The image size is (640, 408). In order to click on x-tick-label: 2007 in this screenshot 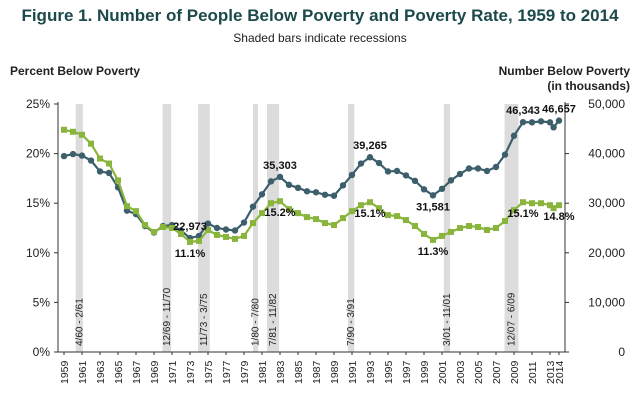, I will do `click(497, 372)`.